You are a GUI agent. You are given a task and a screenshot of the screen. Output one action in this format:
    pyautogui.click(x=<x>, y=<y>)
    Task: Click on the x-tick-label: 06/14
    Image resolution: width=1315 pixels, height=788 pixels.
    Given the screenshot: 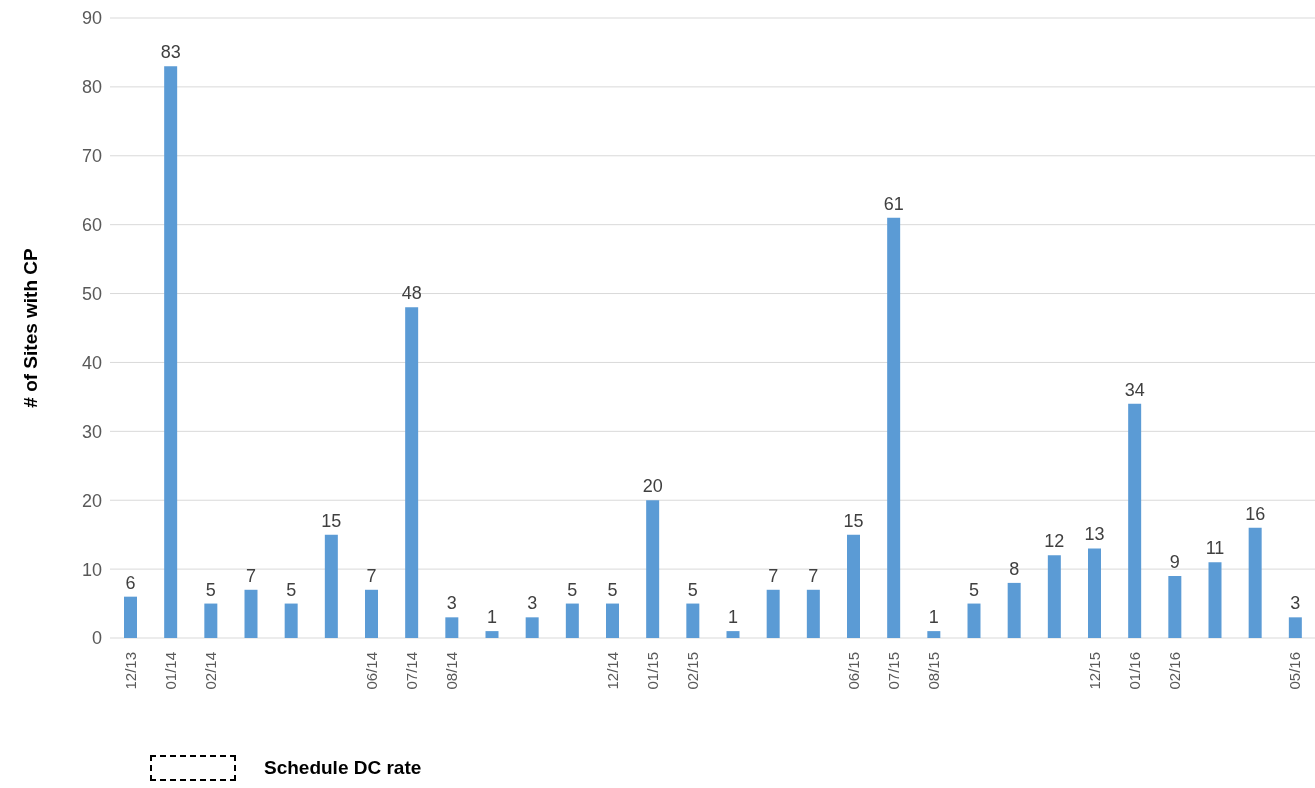 What is the action you would take?
    pyautogui.click(x=371, y=671)
    